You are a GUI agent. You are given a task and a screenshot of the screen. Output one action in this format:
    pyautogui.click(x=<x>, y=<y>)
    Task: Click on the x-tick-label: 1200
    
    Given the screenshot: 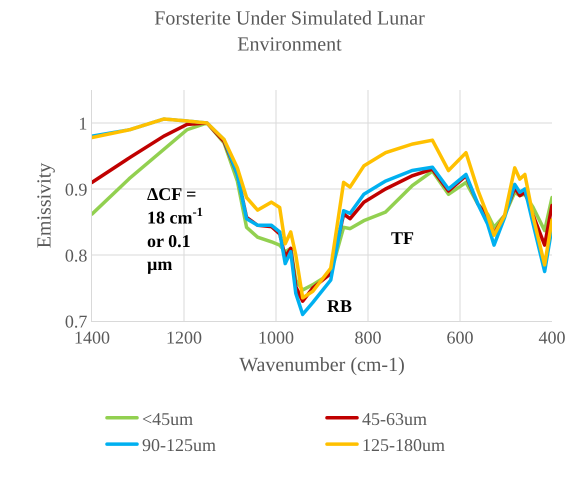 What is the action you would take?
    pyautogui.click(x=184, y=338)
    